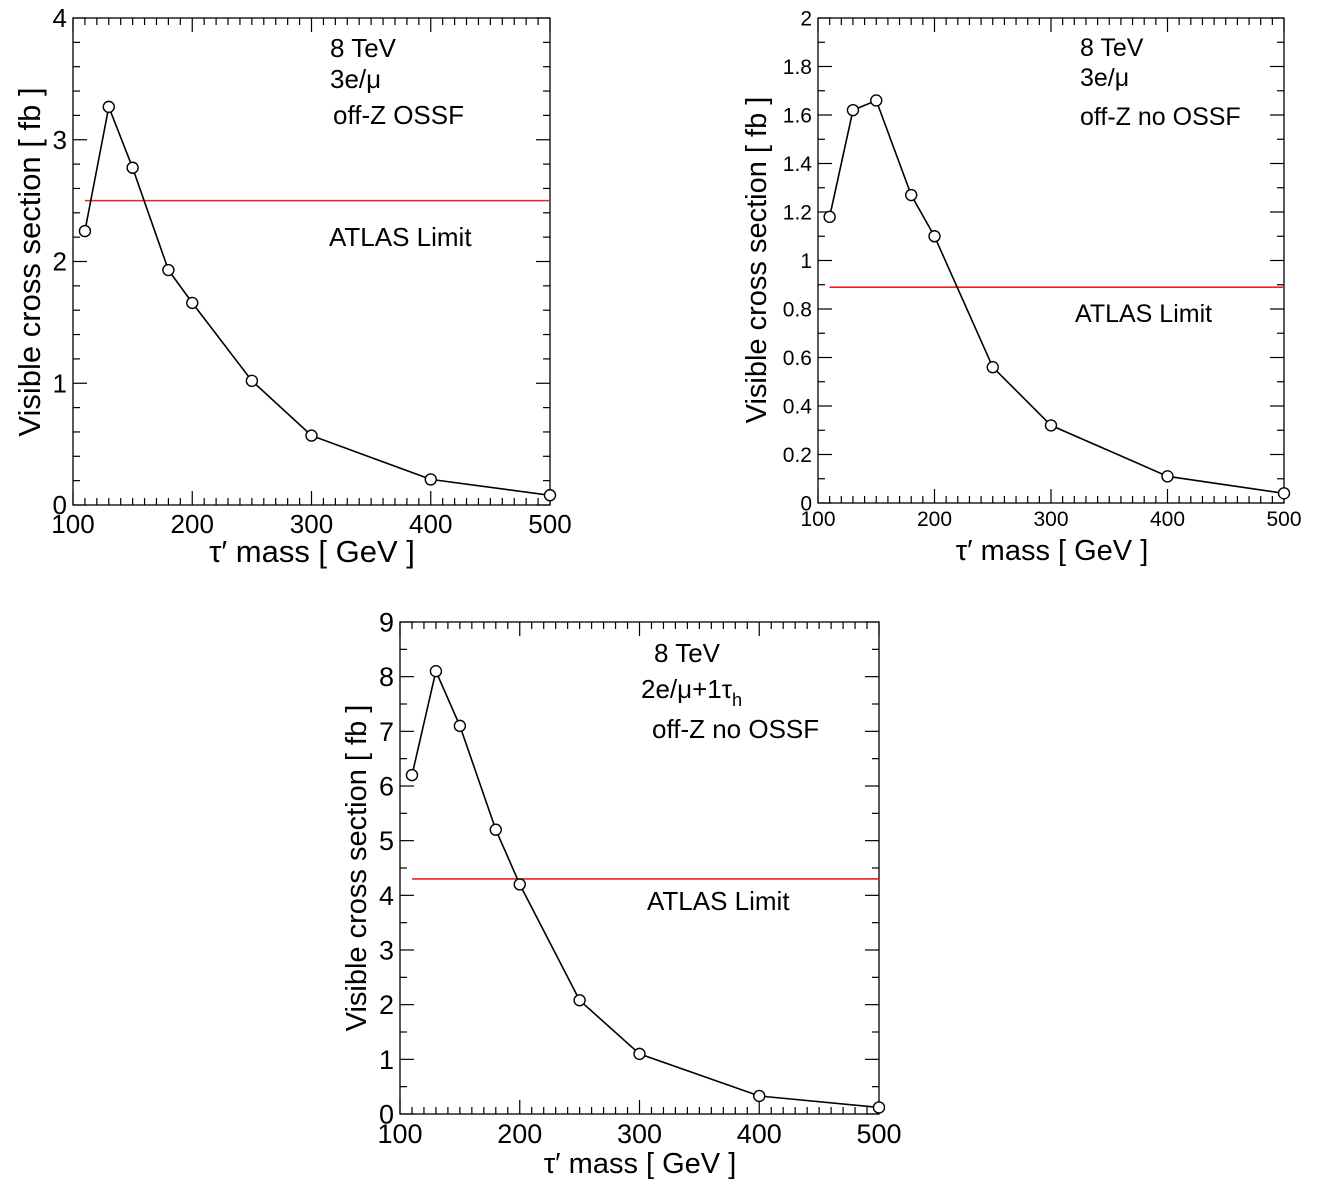 This screenshot has height=1184, width=1333. What do you see at coordinates (386, 841) in the screenshot?
I see `y-tick-label: 5` at bounding box center [386, 841].